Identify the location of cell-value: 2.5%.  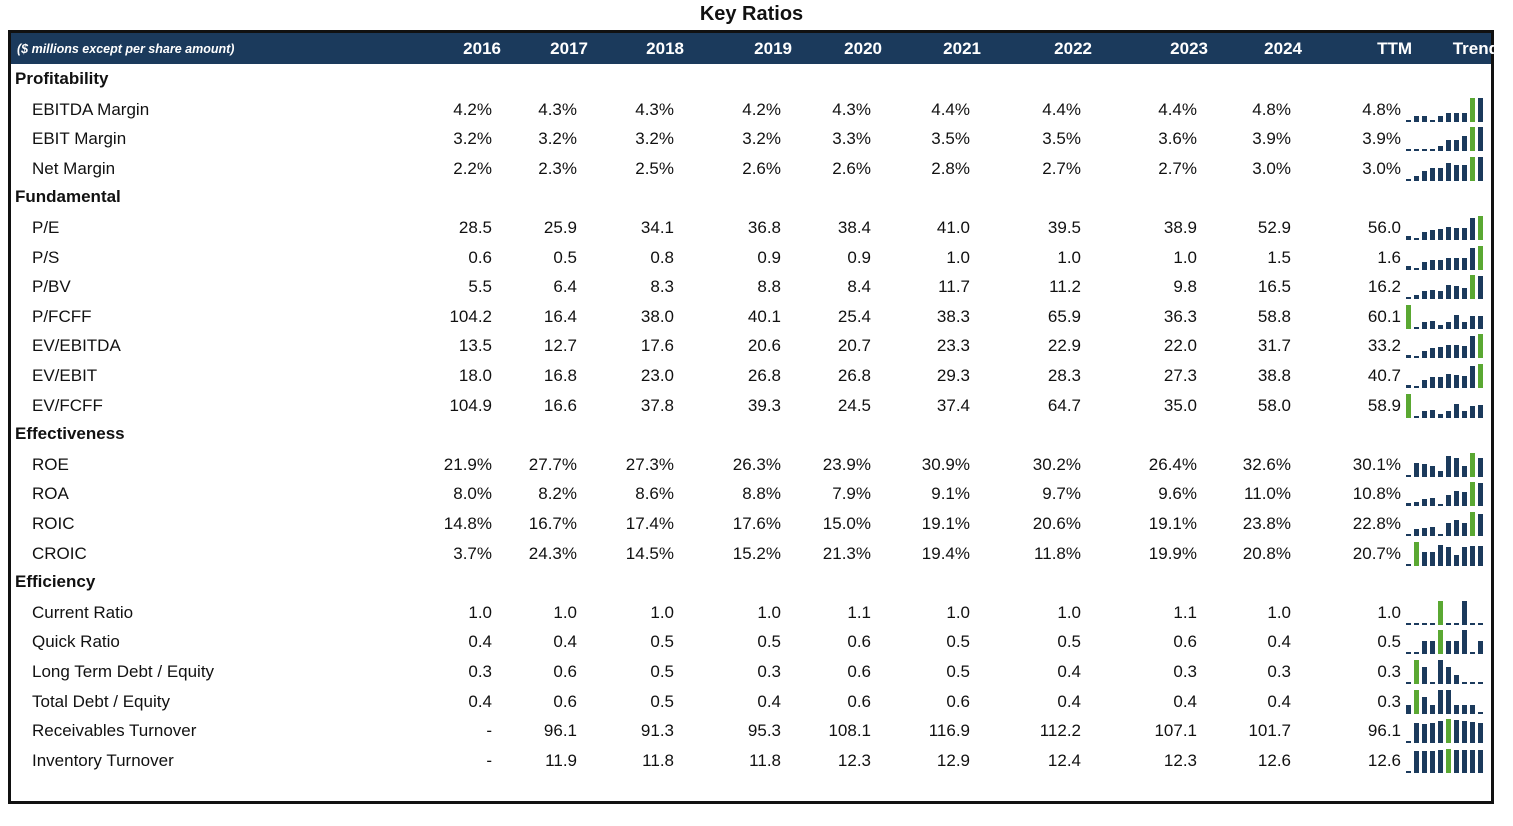
(654, 168).